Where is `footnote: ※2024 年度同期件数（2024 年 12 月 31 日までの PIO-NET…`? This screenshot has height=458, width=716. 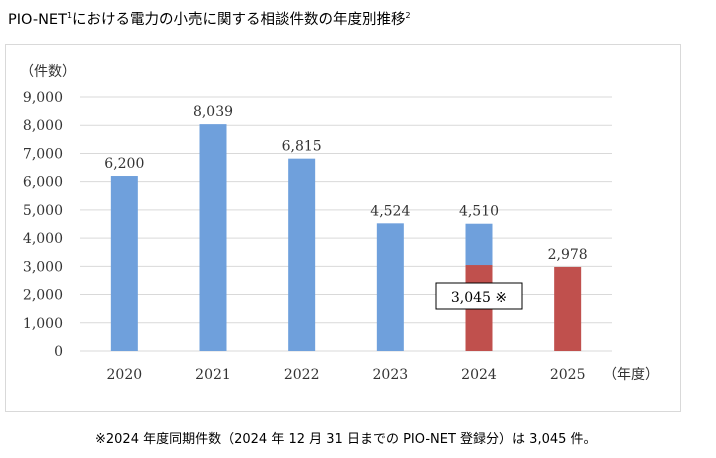 footnote: ※2024 年度同期件数（2024 年 12 月 31 日までの PIO-NET… is located at coordinates (346, 439).